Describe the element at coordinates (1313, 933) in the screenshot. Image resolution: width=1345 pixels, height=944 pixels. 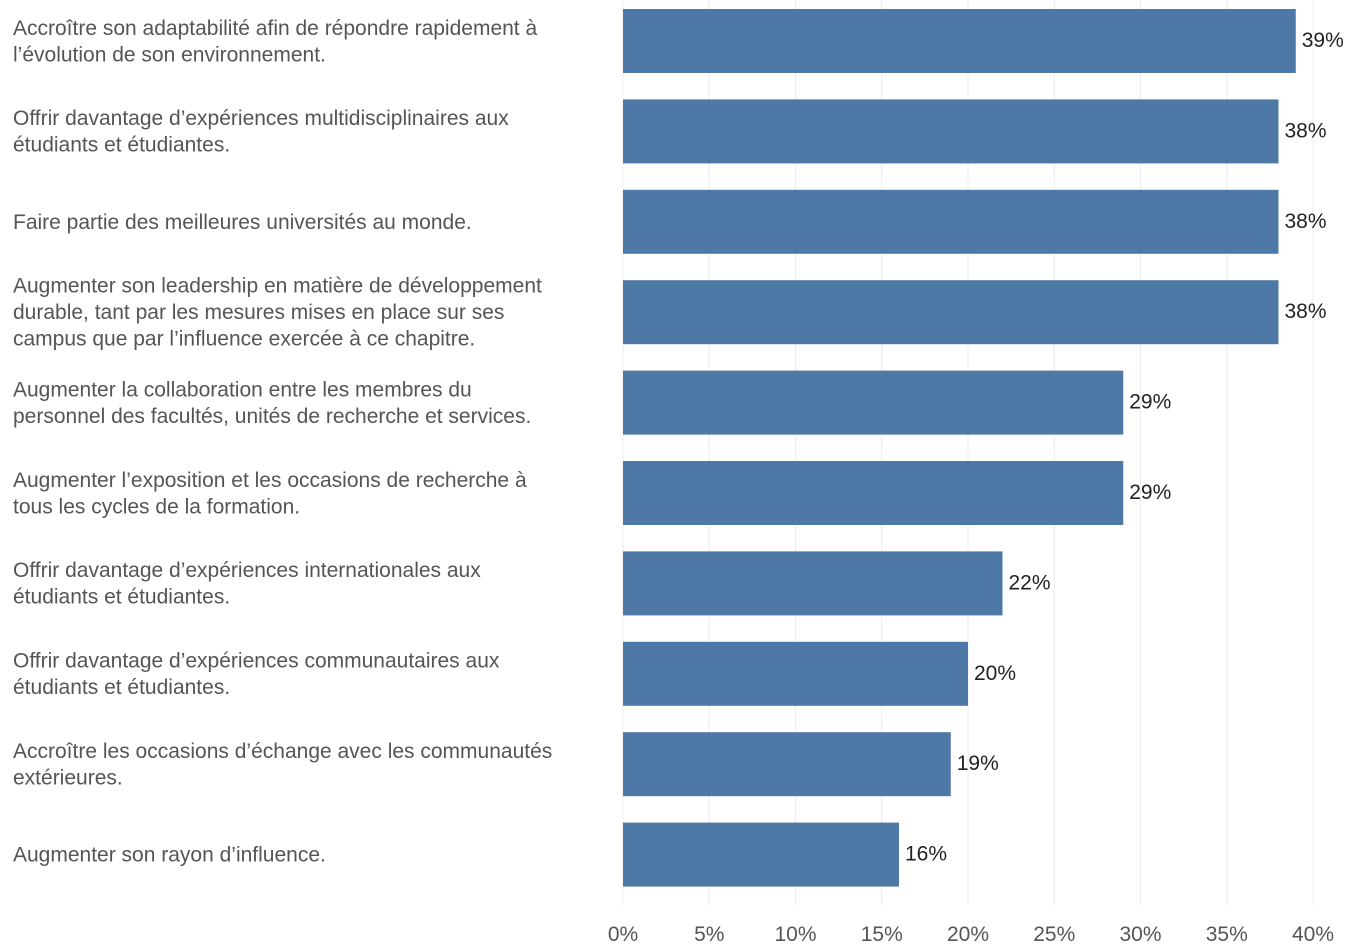
I see `x-tick-label: 40%` at that location.